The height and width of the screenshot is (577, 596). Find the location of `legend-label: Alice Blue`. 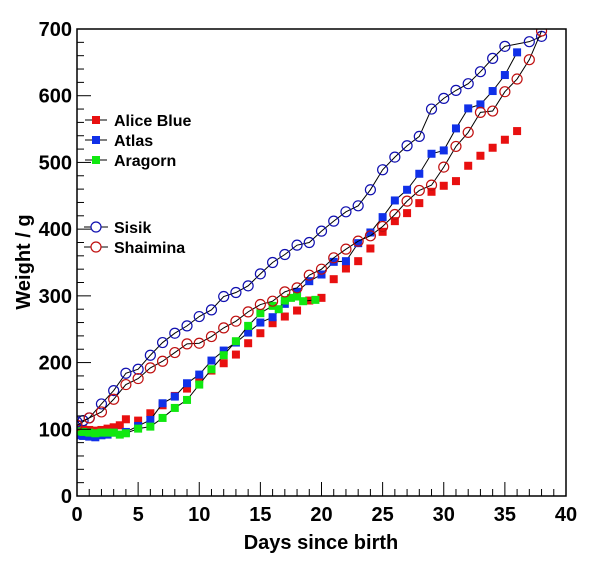

legend-label: Alice Blue is located at coordinates (152, 121).